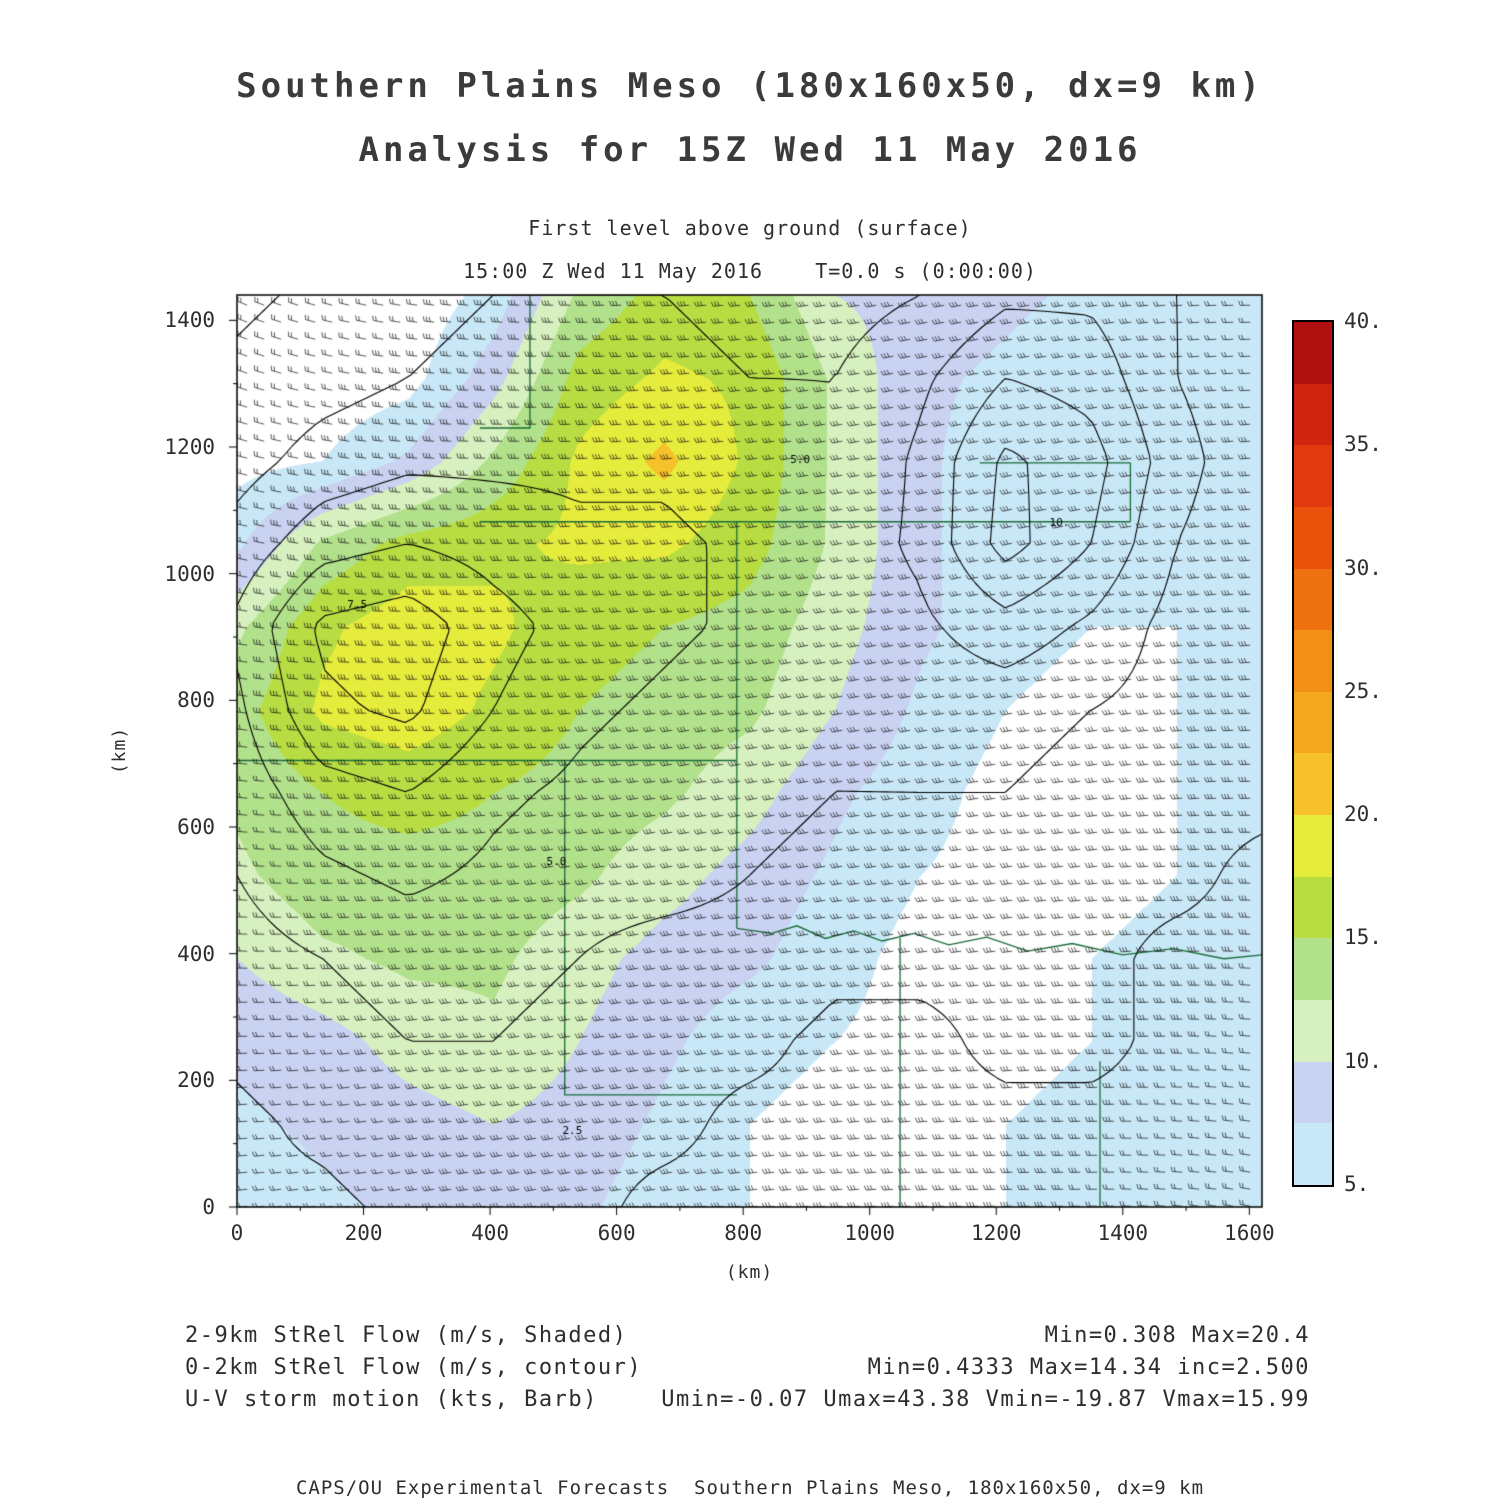 This screenshot has width=1500, height=1500. Describe the element at coordinates (391, 1399) in the screenshot. I see `legend-barb-label: U-V storm motion (kts, Barb)` at that location.